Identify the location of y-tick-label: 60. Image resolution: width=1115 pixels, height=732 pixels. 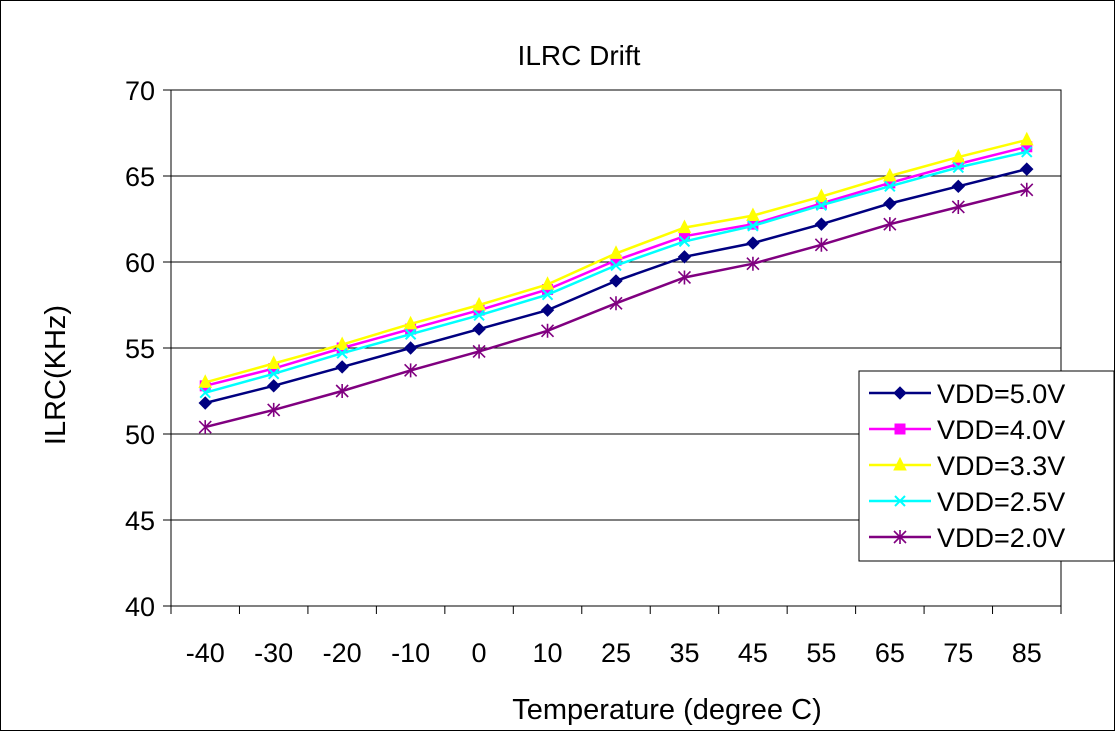
(140, 263).